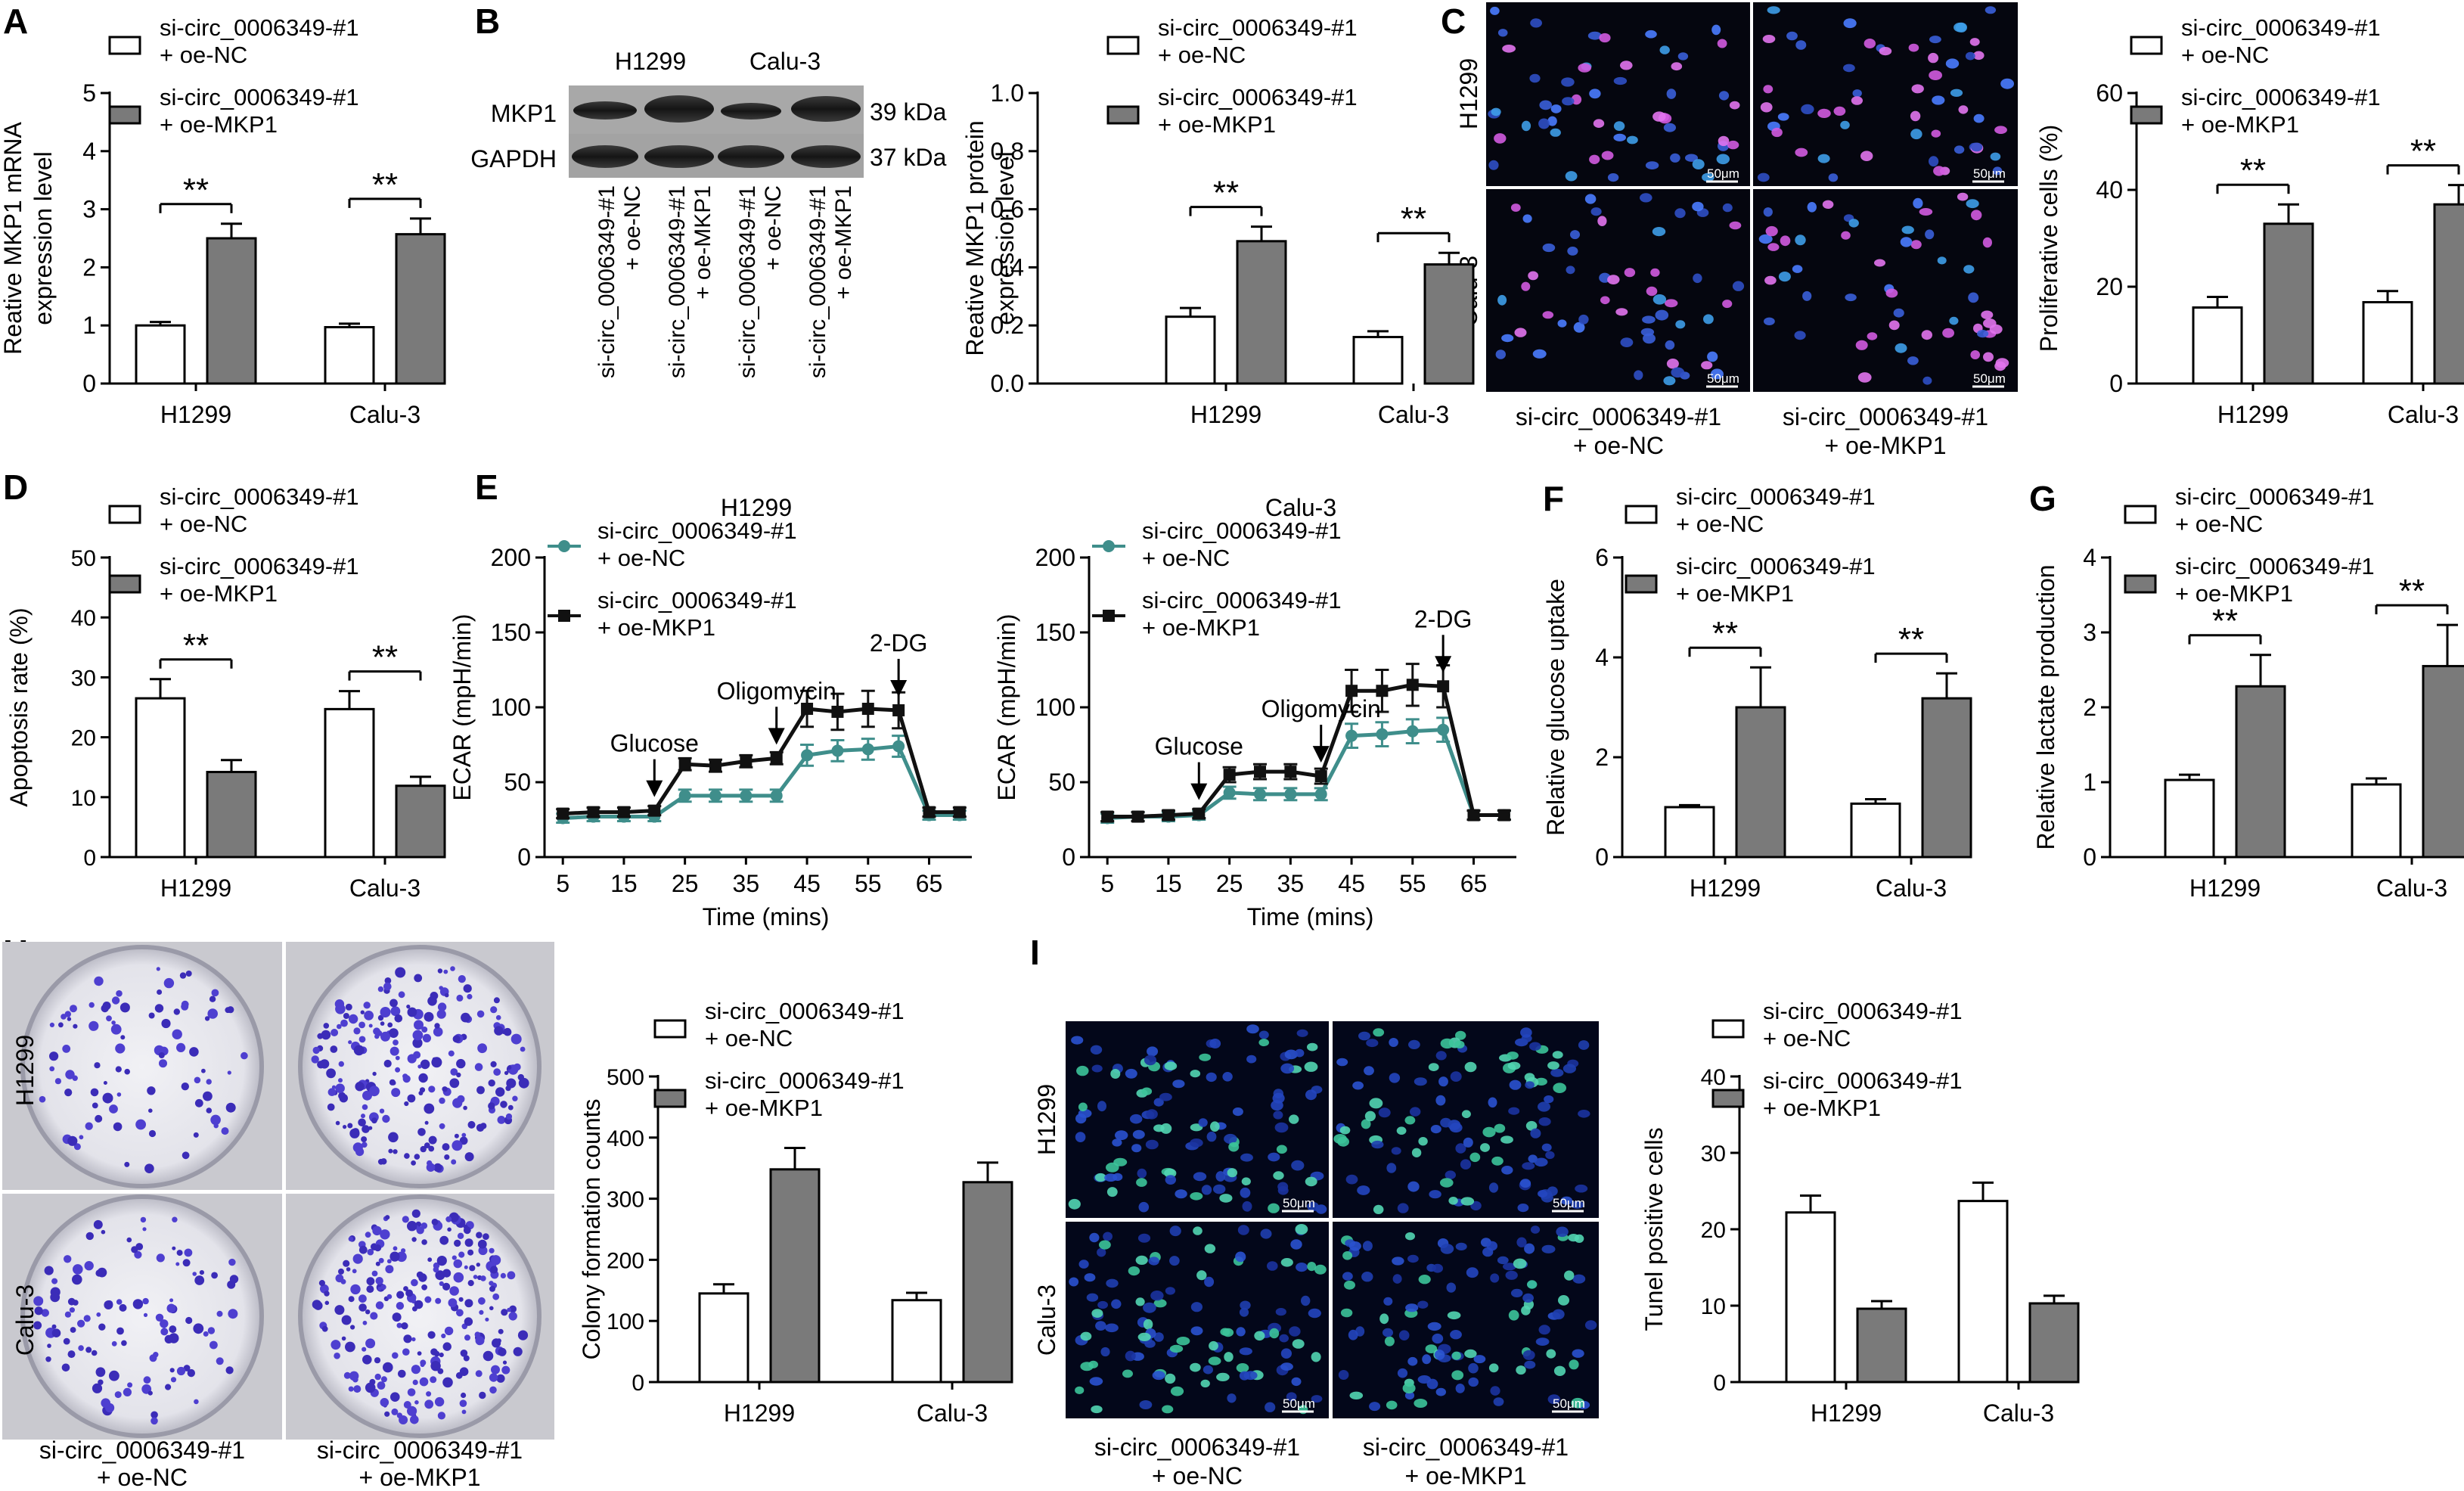  What do you see at coordinates (562, 884) in the screenshot?
I see `x-tick-label: 5` at bounding box center [562, 884].